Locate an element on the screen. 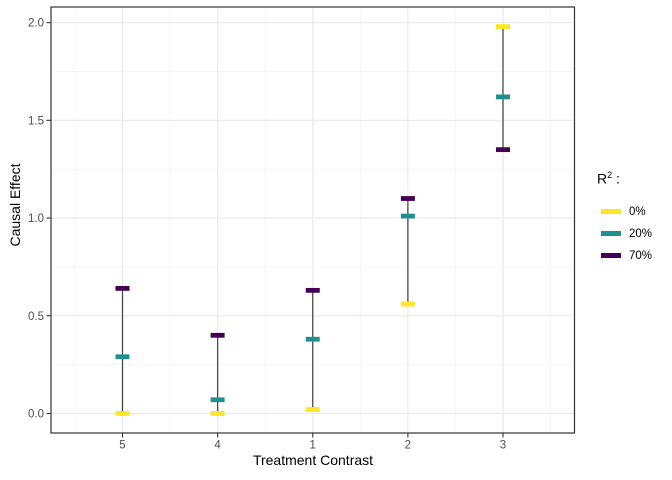  legend: R2 : 0% 20% 70% is located at coordinates (624, 218).